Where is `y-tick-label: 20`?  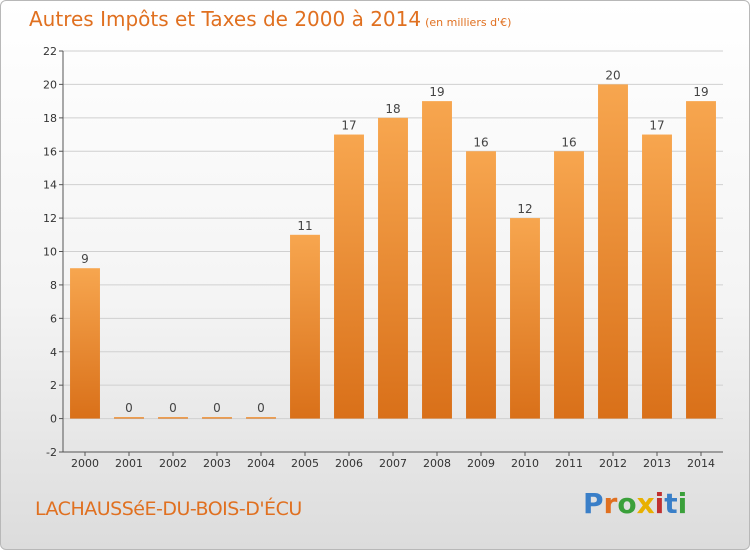 y-tick-label: 20 is located at coordinates (50, 84).